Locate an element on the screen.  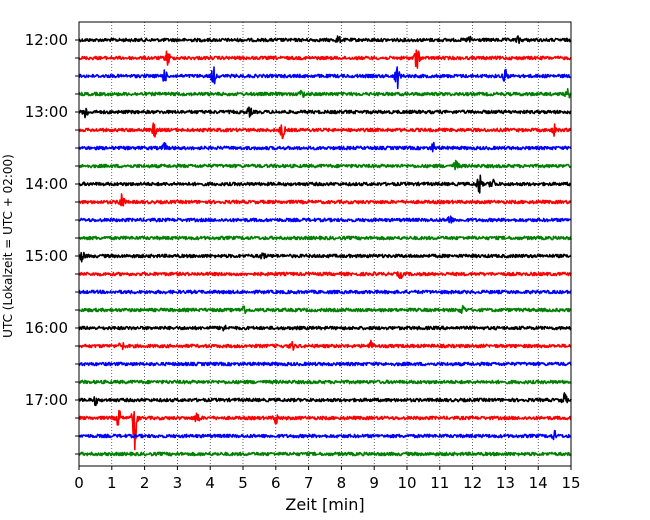
x-tick-label: 12 is located at coordinates (472, 483).